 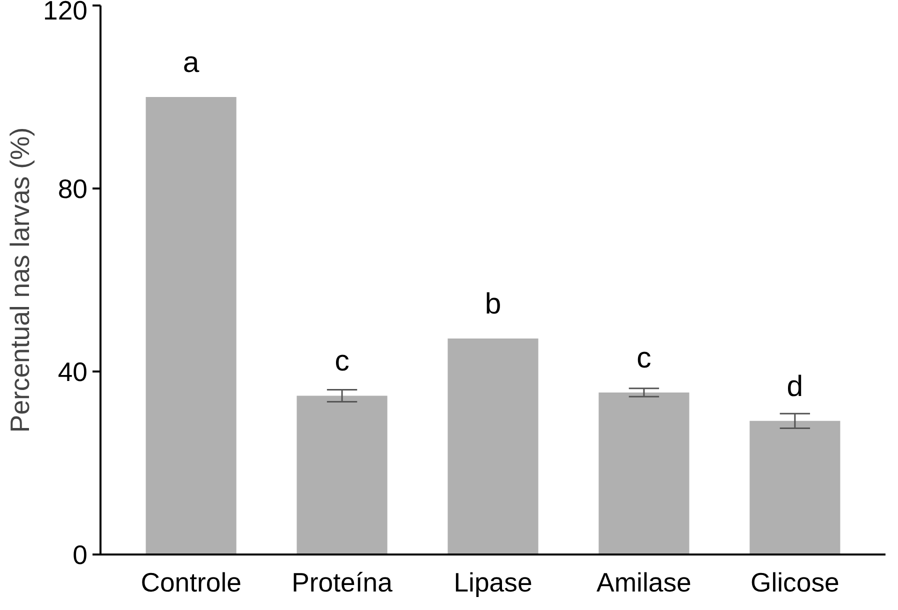 What do you see at coordinates (493, 583) in the screenshot?
I see `x-tick-label: Lipase` at bounding box center [493, 583].